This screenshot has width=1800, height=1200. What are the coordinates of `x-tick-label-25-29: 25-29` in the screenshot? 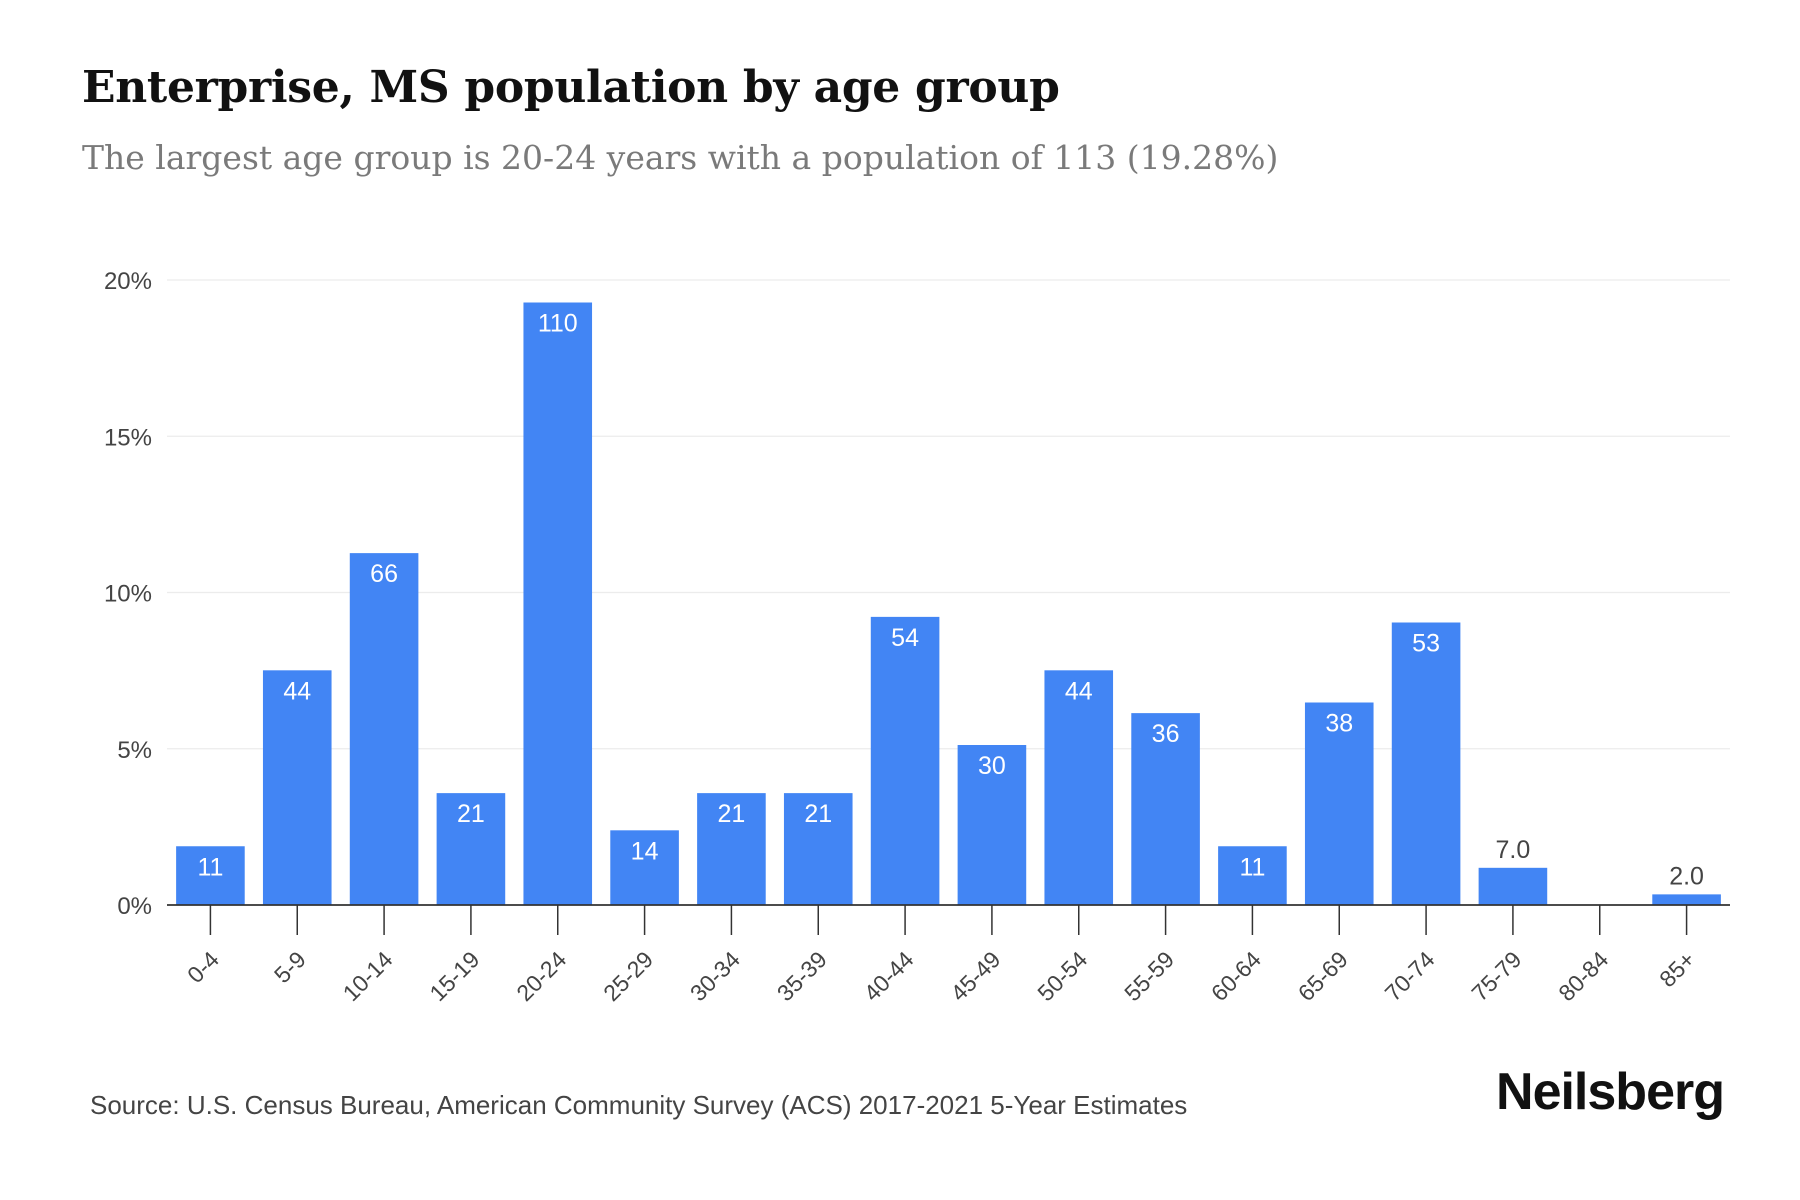 It's located at (628, 976).